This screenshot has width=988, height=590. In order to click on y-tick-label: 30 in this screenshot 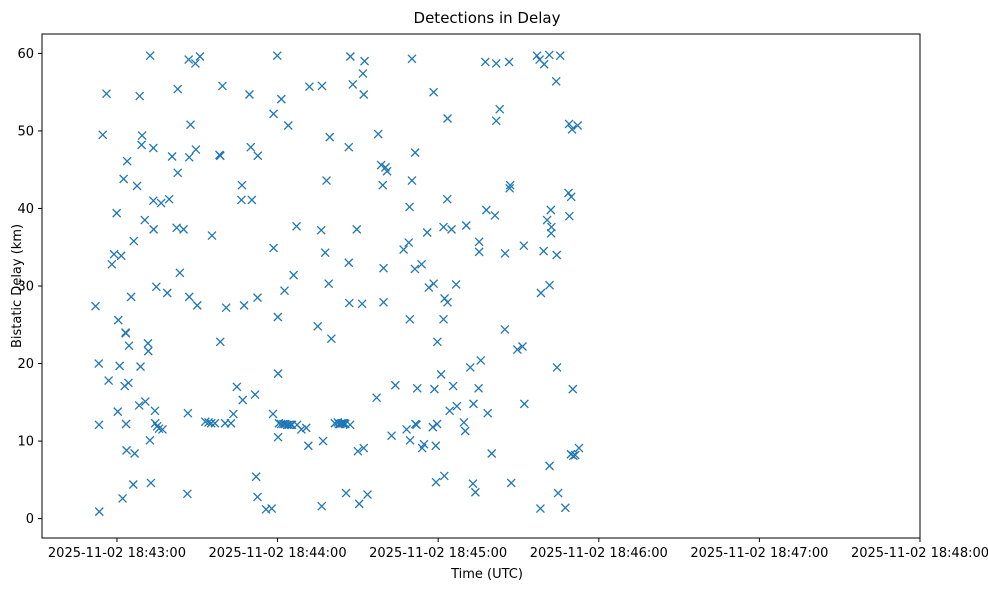, I will do `click(25, 287)`.